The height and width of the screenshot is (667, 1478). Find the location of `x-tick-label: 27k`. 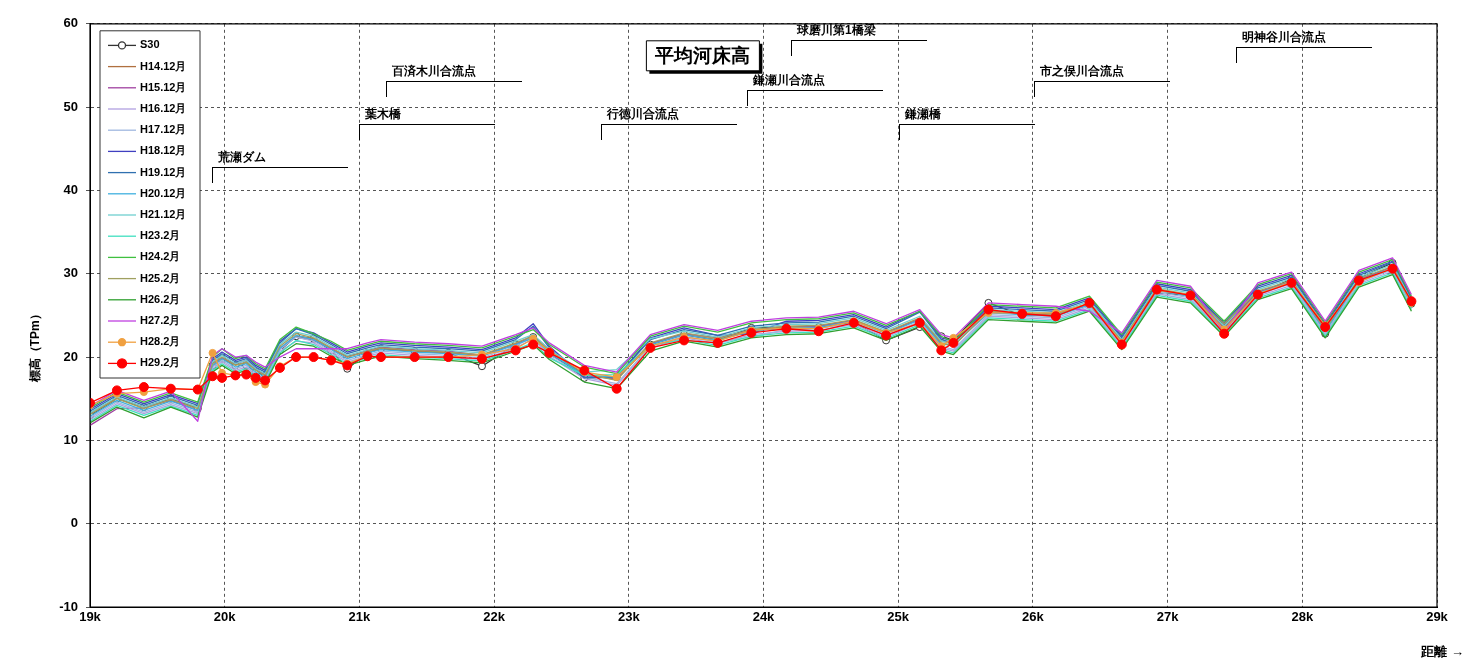

x-tick-label: 27k is located at coordinates (1168, 617).